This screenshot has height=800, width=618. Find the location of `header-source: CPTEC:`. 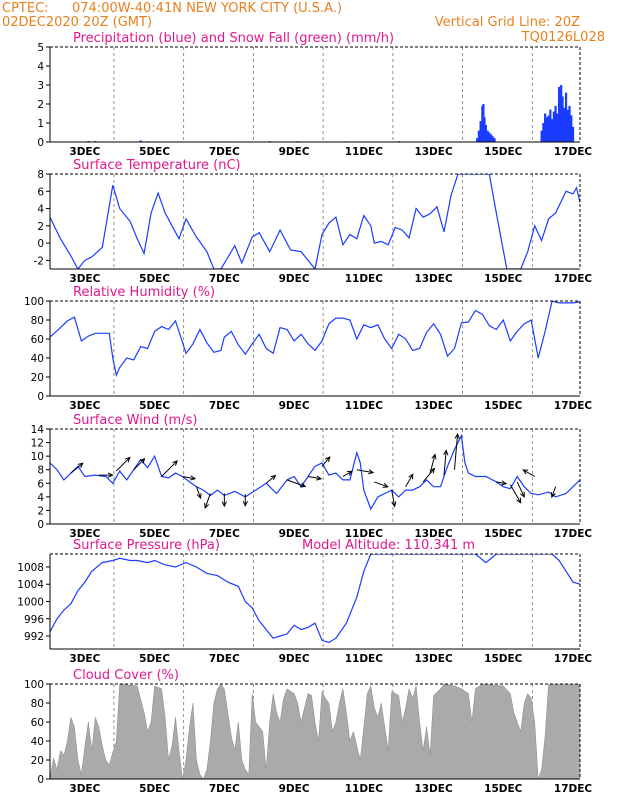

header-source: CPTEC: is located at coordinates (25, 8).